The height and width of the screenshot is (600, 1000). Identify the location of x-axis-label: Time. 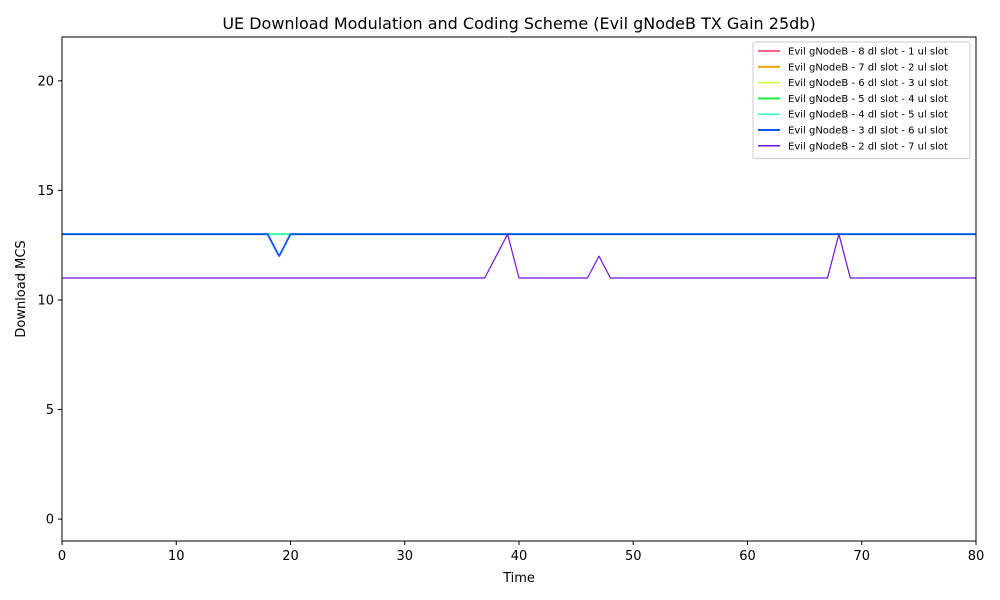
(518, 578).